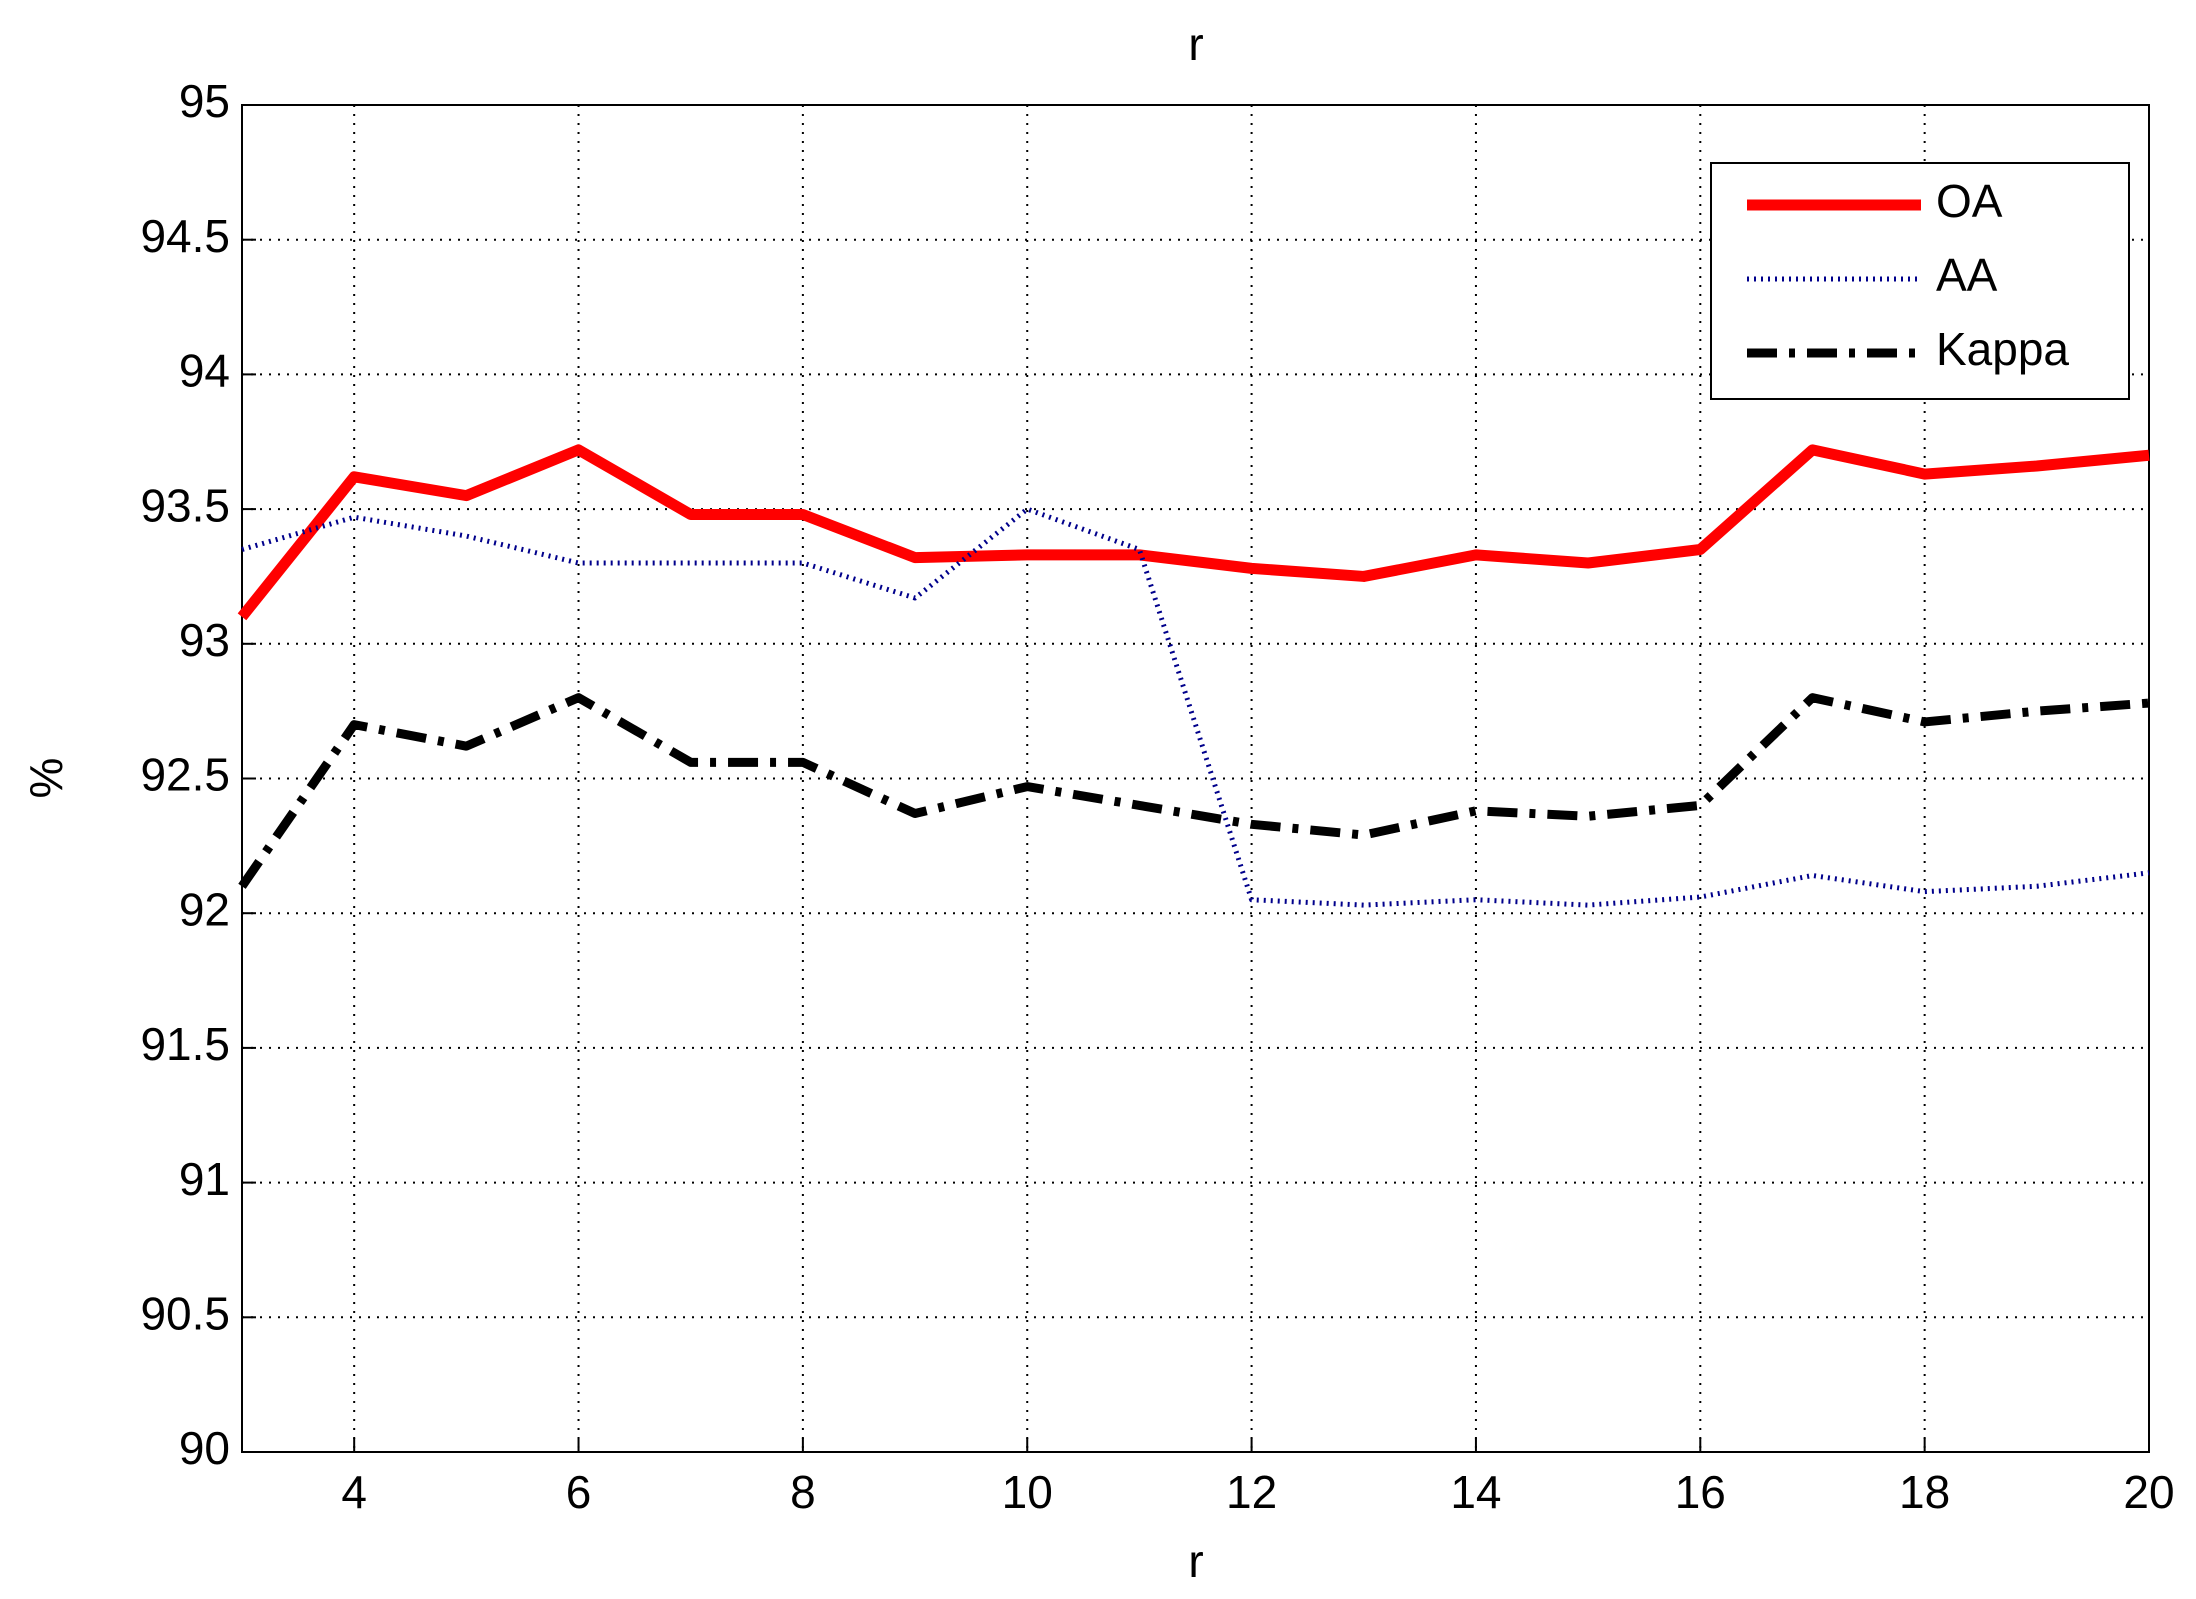 The width and height of the screenshot is (2196, 1599). What do you see at coordinates (803, 1492) in the screenshot?
I see `x-tick-label: 8` at bounding box center [803, 1492].